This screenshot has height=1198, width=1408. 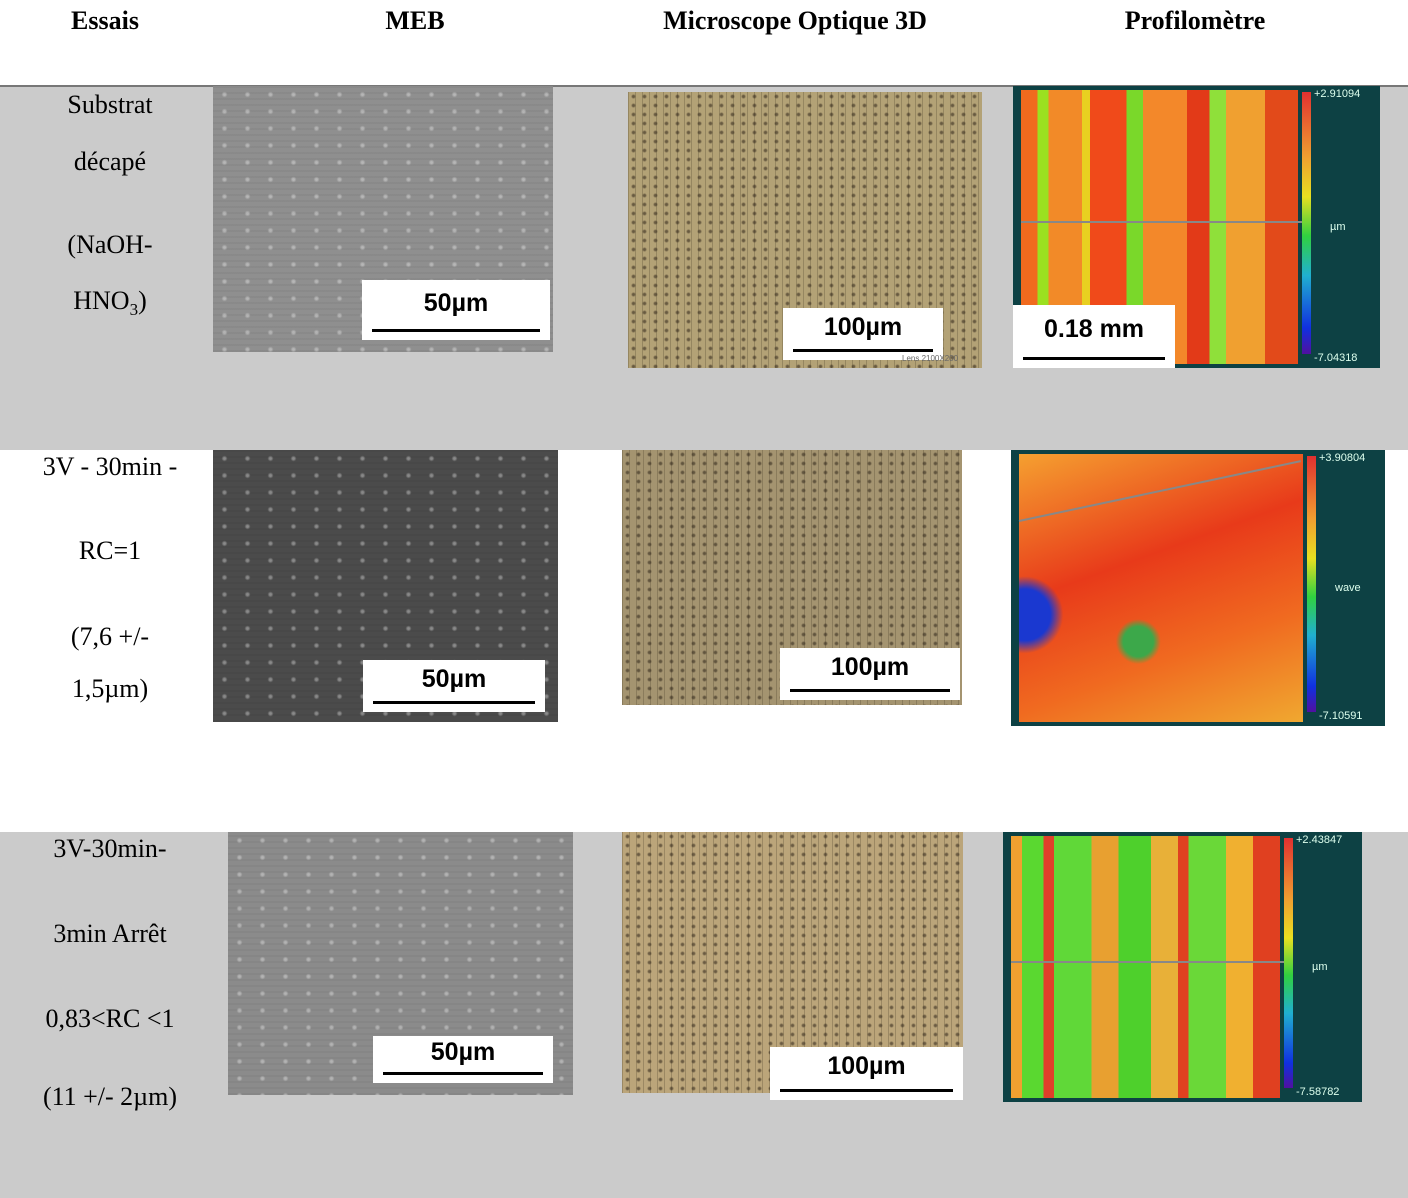 What do you see at coordinates (1195, 20) in the screenshot?
I see `column-header: Profilomètre` at bounding box center [1195, 20].